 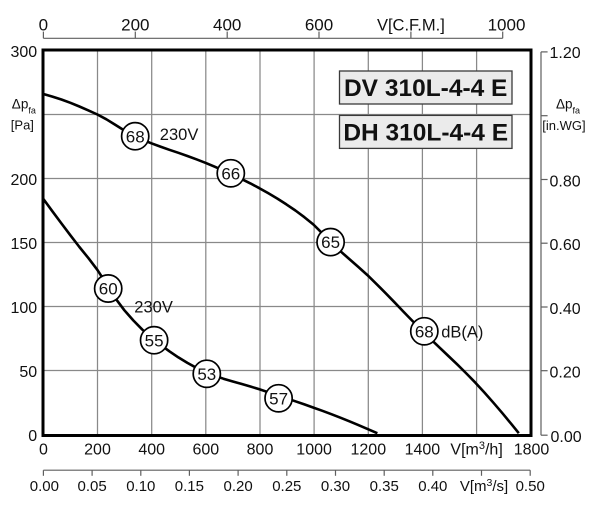 What do you see at coordinates (28, 372) in the screenshot?
I see `svg-text: 50` at bounding box center [28, 372].